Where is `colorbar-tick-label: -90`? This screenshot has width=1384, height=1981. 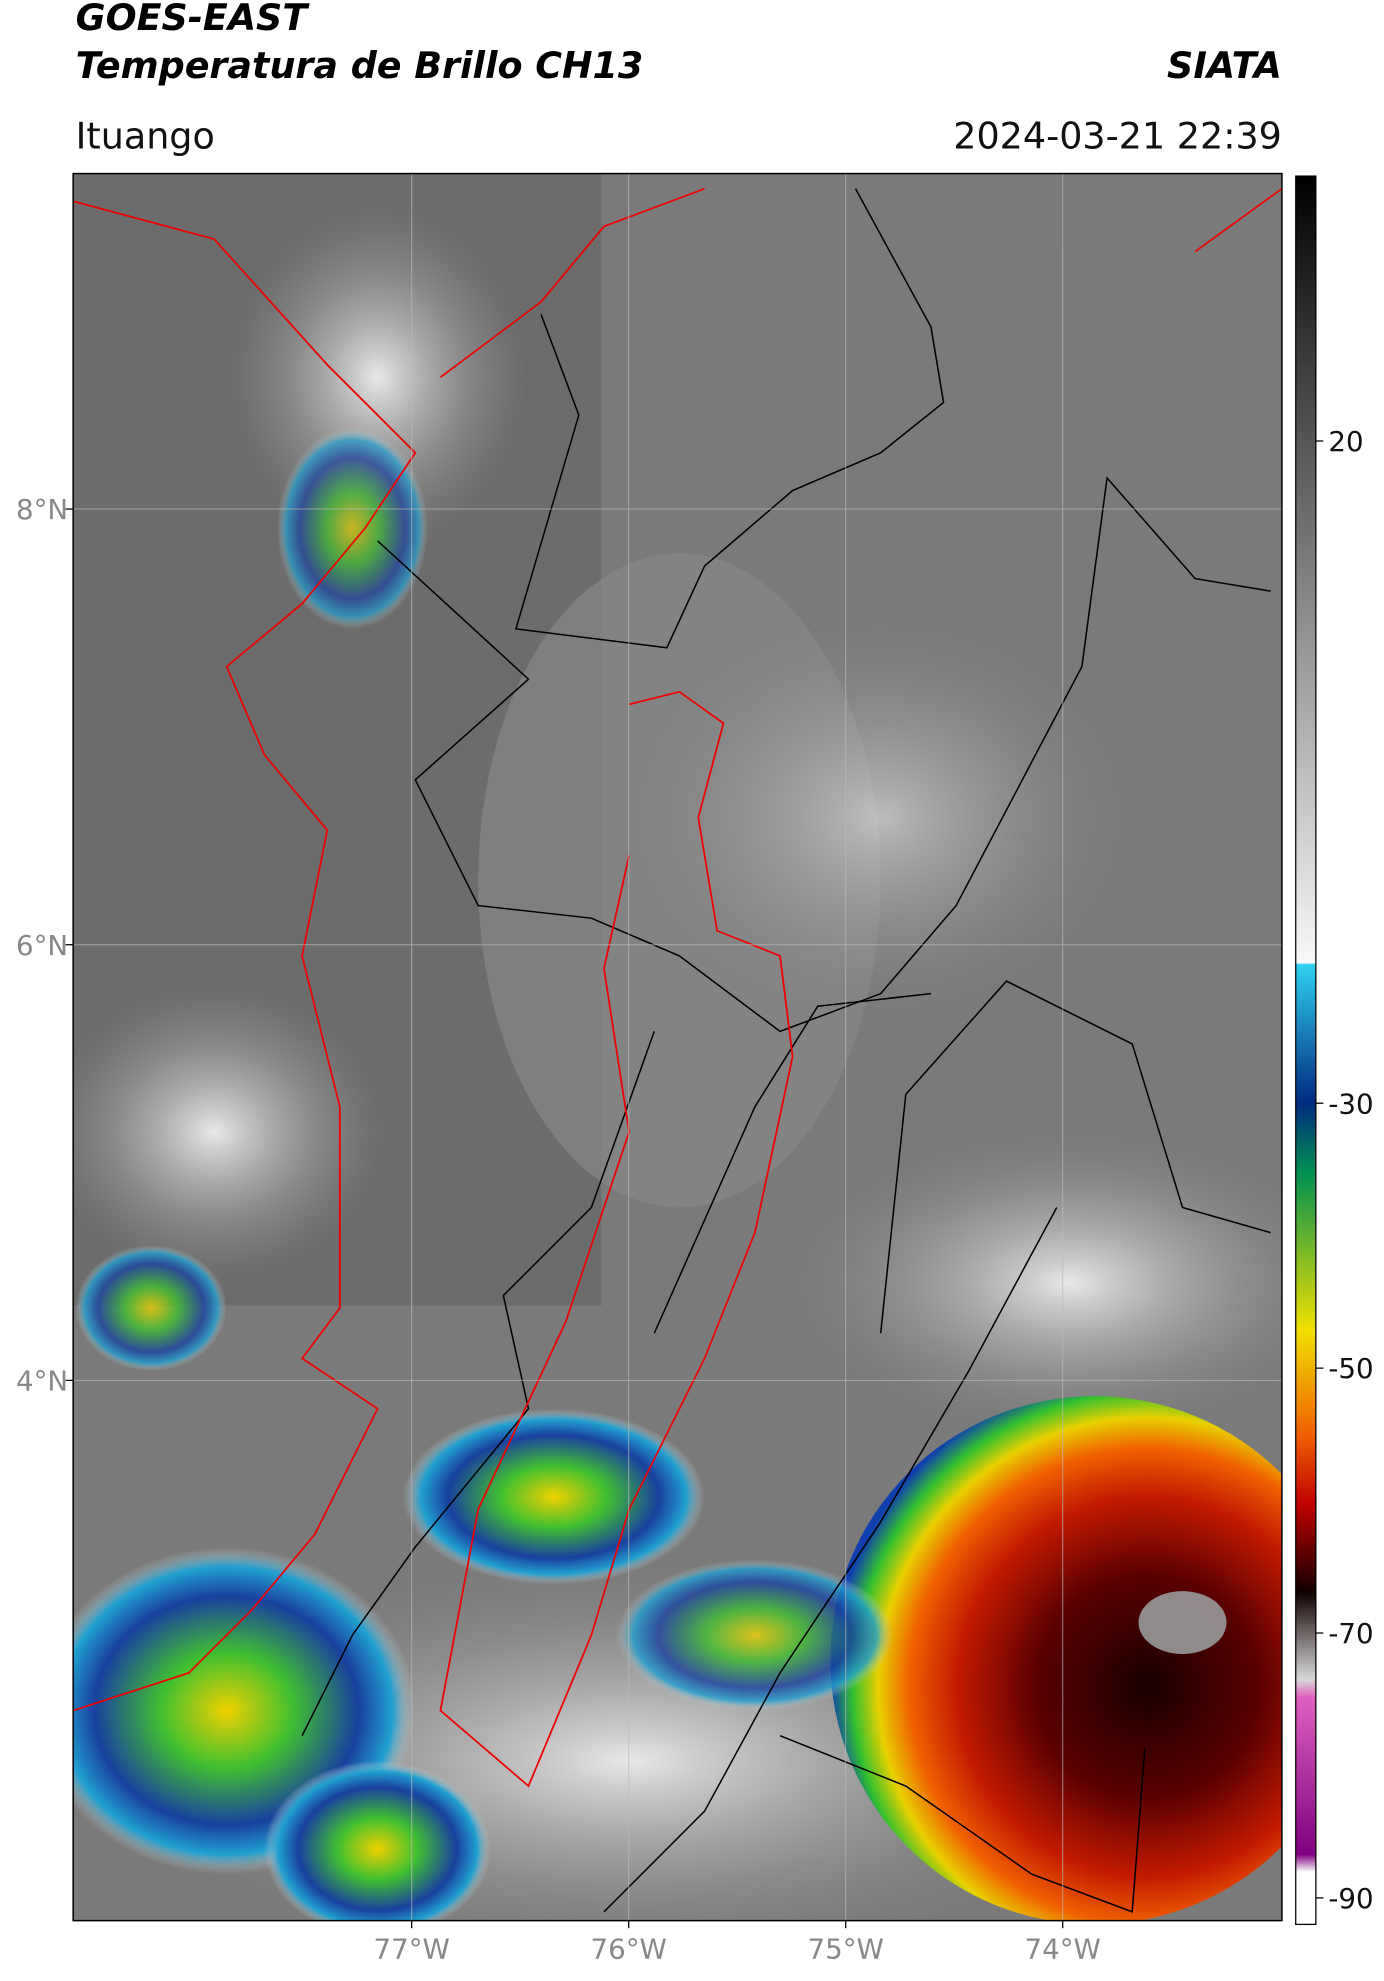
colorbar-tick-label: -90 is located at coordinates (1350, 1898).